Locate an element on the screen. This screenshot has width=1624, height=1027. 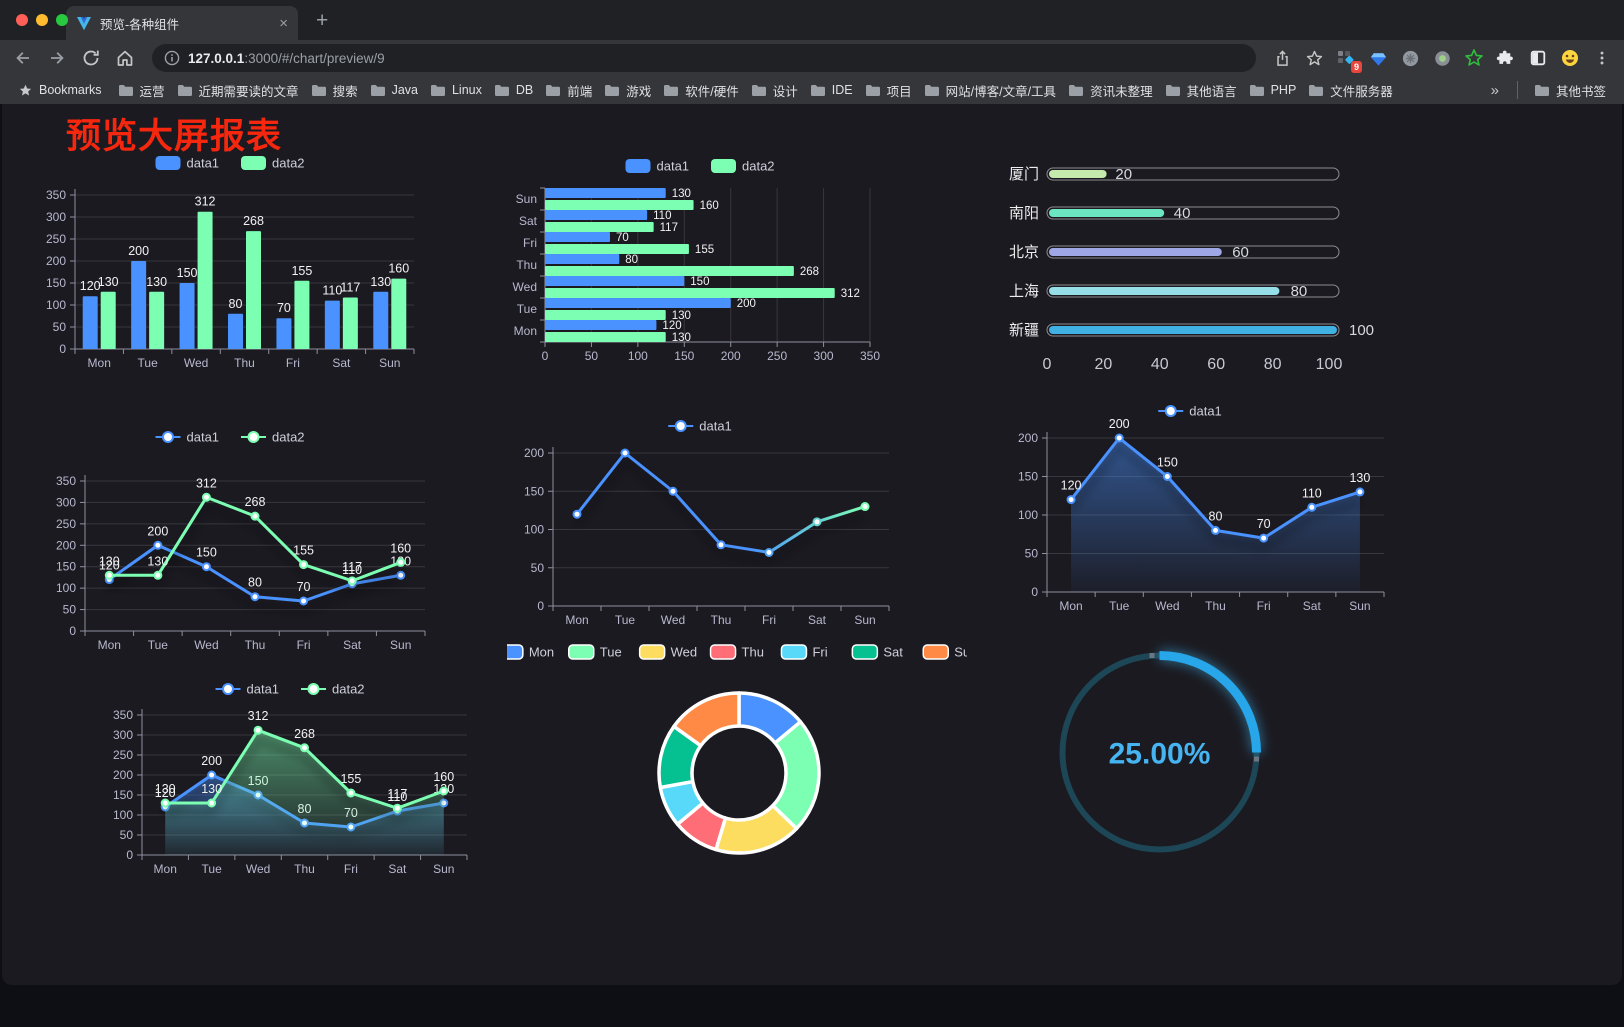
reload-button is located at coordinates (91, 58).